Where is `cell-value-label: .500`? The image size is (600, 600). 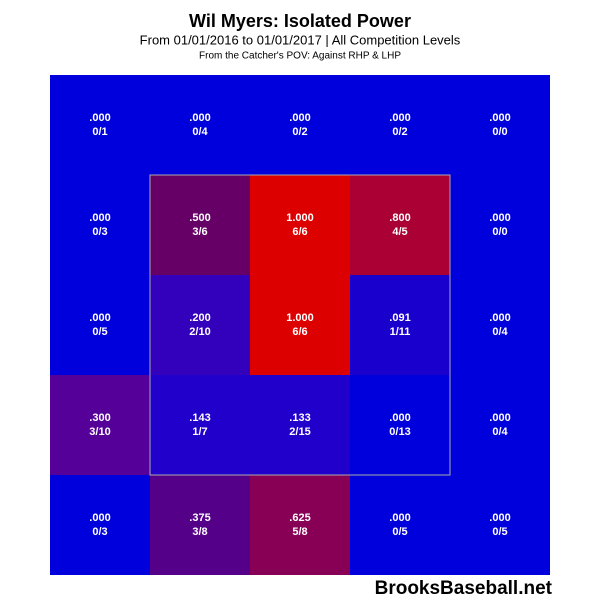
cell-value-label: .500 is located at coordinates (199, 218).